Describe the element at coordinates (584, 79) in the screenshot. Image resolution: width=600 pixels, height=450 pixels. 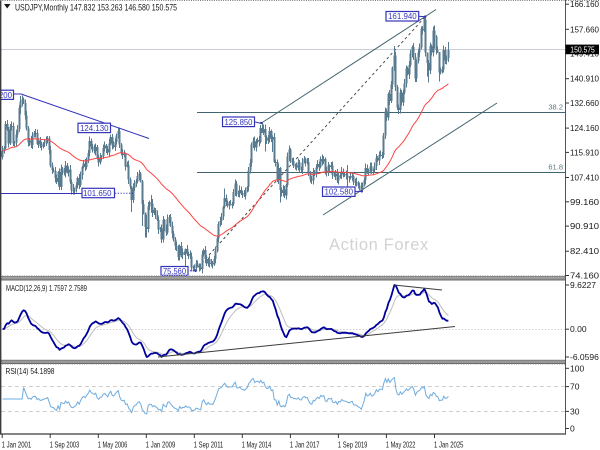
I see `svg-text: 140.910` at that location.